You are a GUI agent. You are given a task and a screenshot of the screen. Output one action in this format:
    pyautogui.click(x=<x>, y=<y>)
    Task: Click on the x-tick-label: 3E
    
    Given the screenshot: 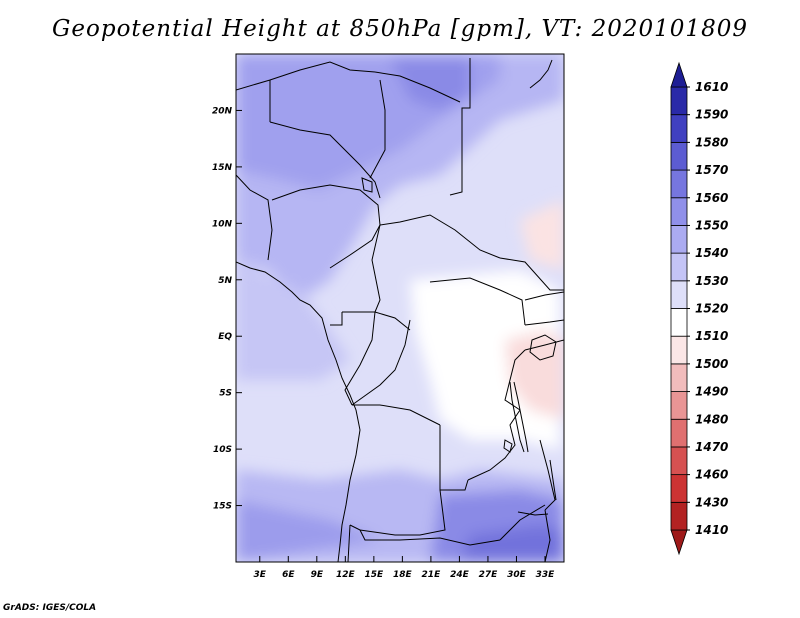 What is the action you would take?
    pyautogui.click(x=260, y=575)
    